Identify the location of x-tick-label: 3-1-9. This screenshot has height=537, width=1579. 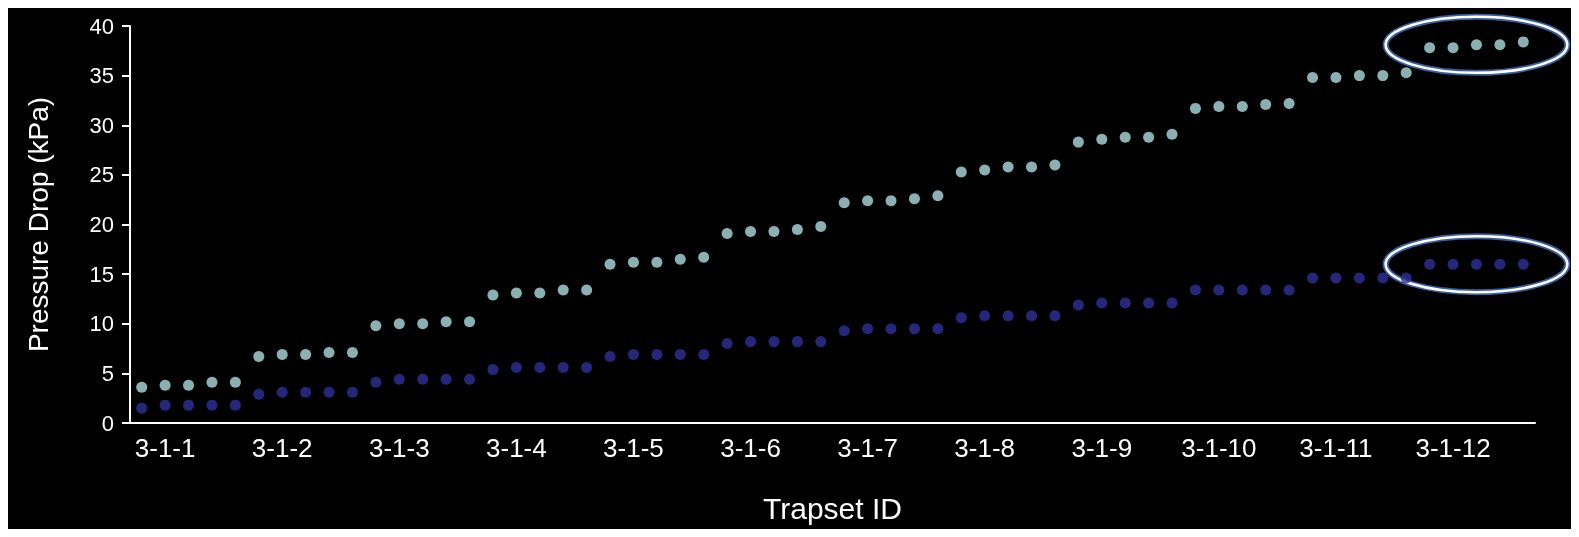
(1102, 448).